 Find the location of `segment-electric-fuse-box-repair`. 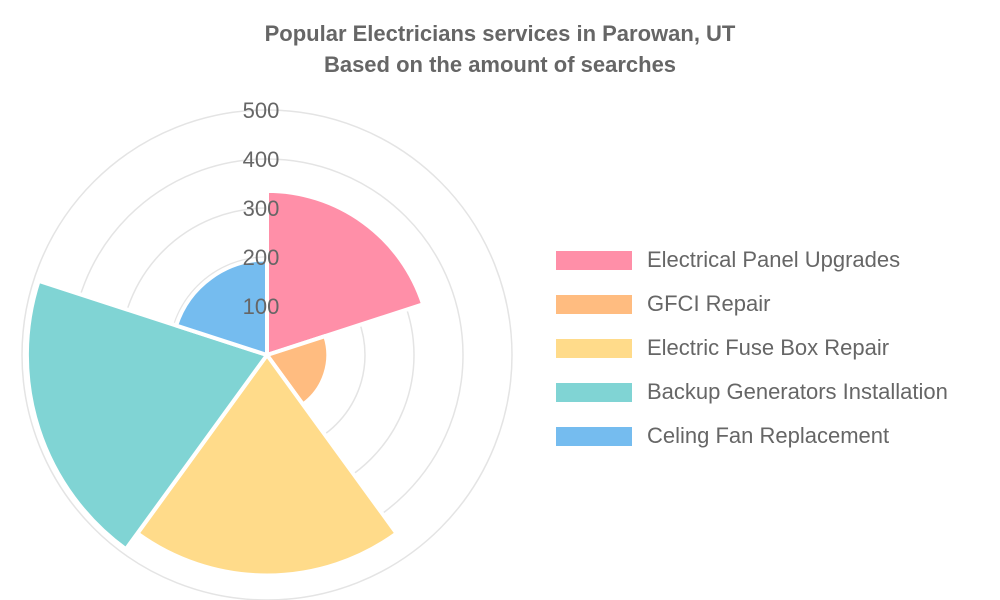

segment-electric-fuse-box-repair is located at coordinates (267, 465).